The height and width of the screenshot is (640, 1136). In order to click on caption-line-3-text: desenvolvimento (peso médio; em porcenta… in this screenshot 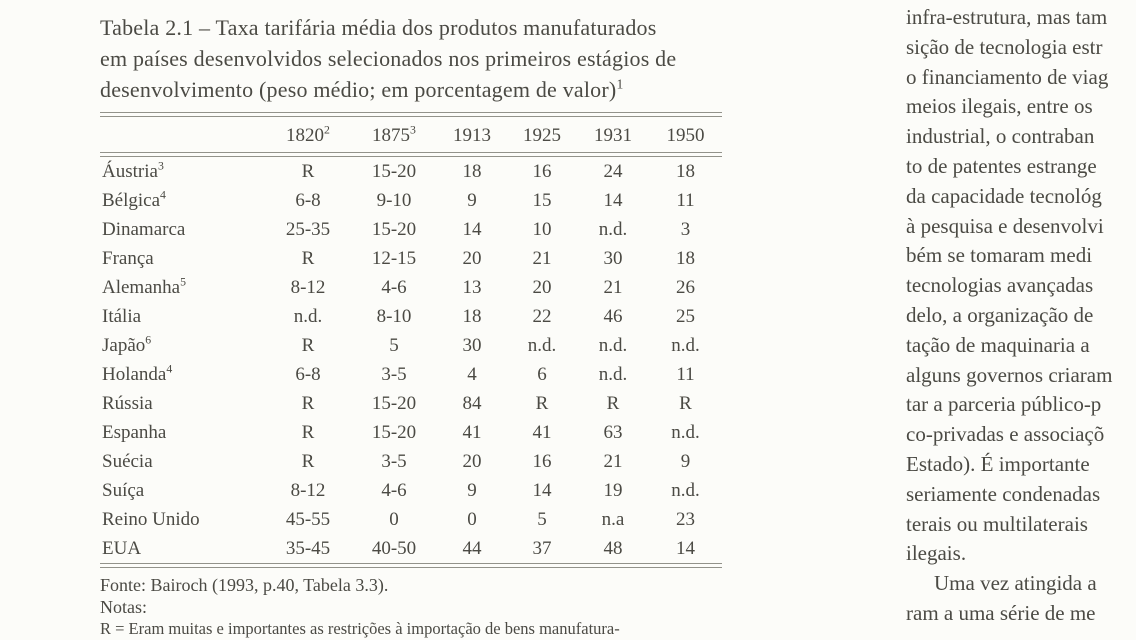, I will do `click(358, 89)`.